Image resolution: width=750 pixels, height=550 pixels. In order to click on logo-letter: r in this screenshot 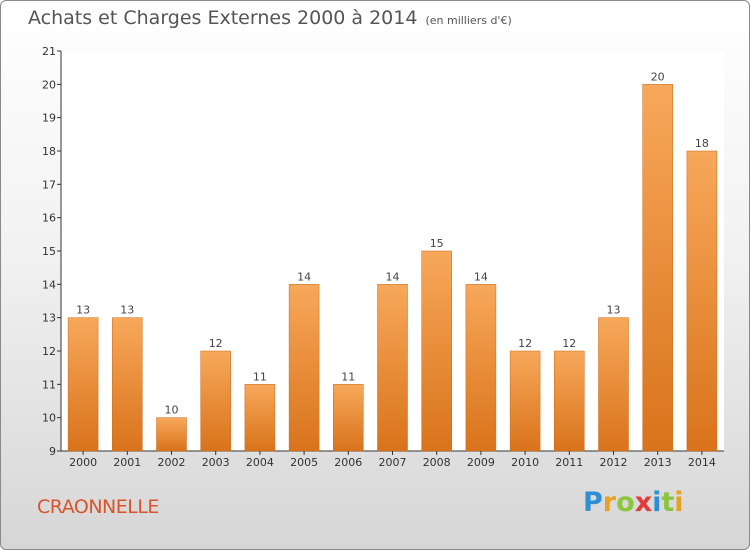, I will do `click(609, 502)`.